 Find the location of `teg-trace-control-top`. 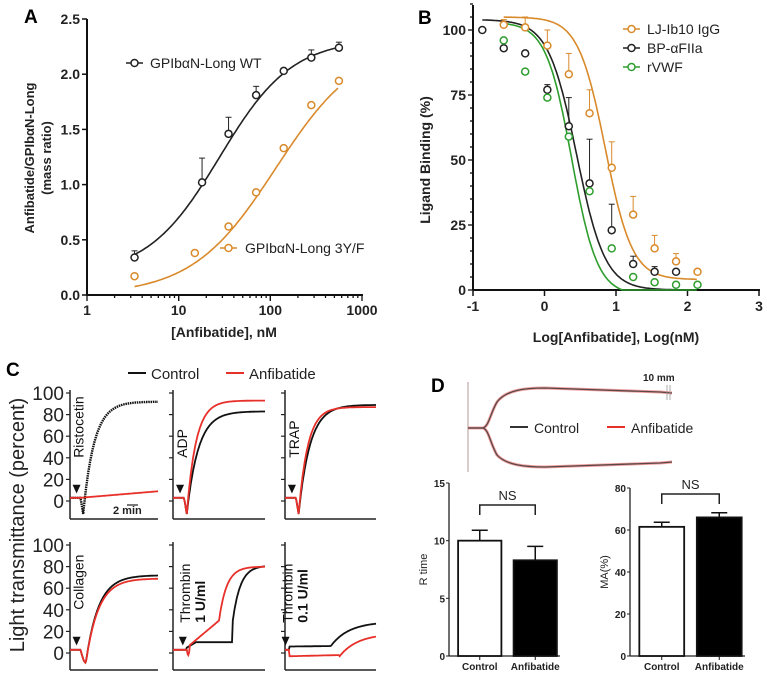

teg-trace-control-top is located at coordinates (570, 408).